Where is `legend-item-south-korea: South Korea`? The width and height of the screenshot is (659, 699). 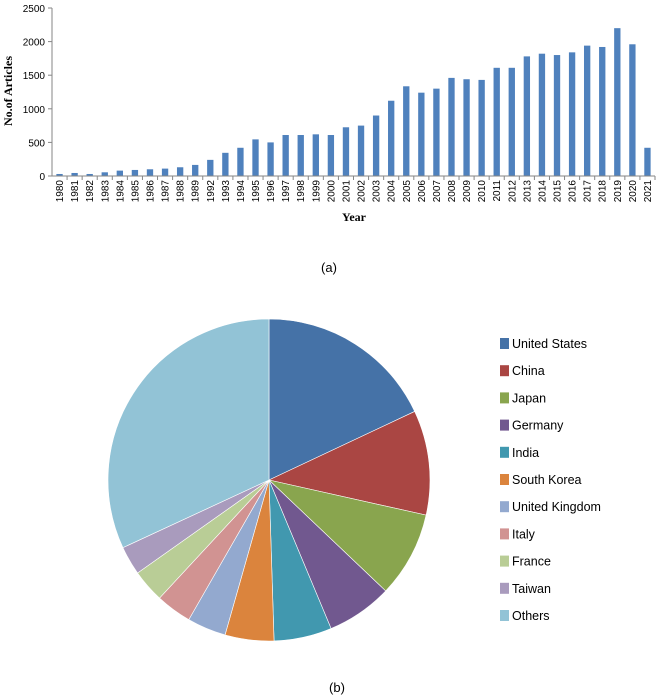
legend-item-south-korea: South Korea is located at coordinates (541, 480).